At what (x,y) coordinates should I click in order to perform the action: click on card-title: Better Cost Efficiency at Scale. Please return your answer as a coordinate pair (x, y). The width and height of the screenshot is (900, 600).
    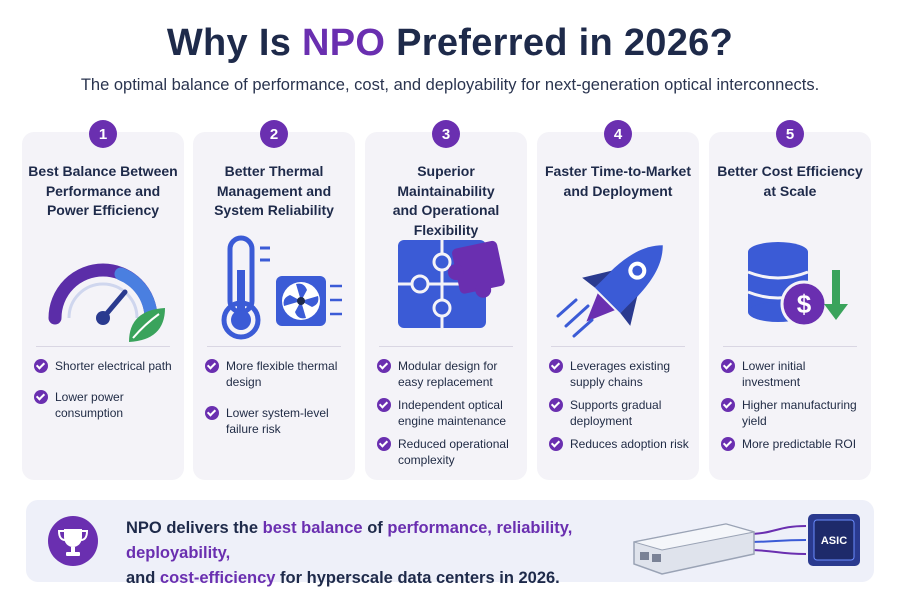
    Looking at the image, I should click on (790, 181).